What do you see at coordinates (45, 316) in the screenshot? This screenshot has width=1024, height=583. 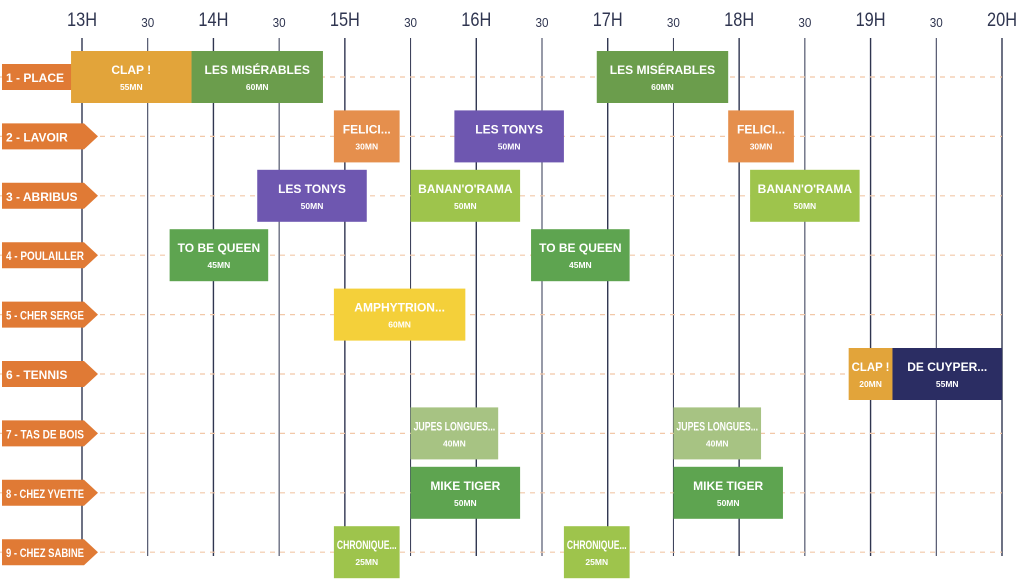 I see `row-label-text: 5 - CHER SERGE` at bounding box center [45, 316].